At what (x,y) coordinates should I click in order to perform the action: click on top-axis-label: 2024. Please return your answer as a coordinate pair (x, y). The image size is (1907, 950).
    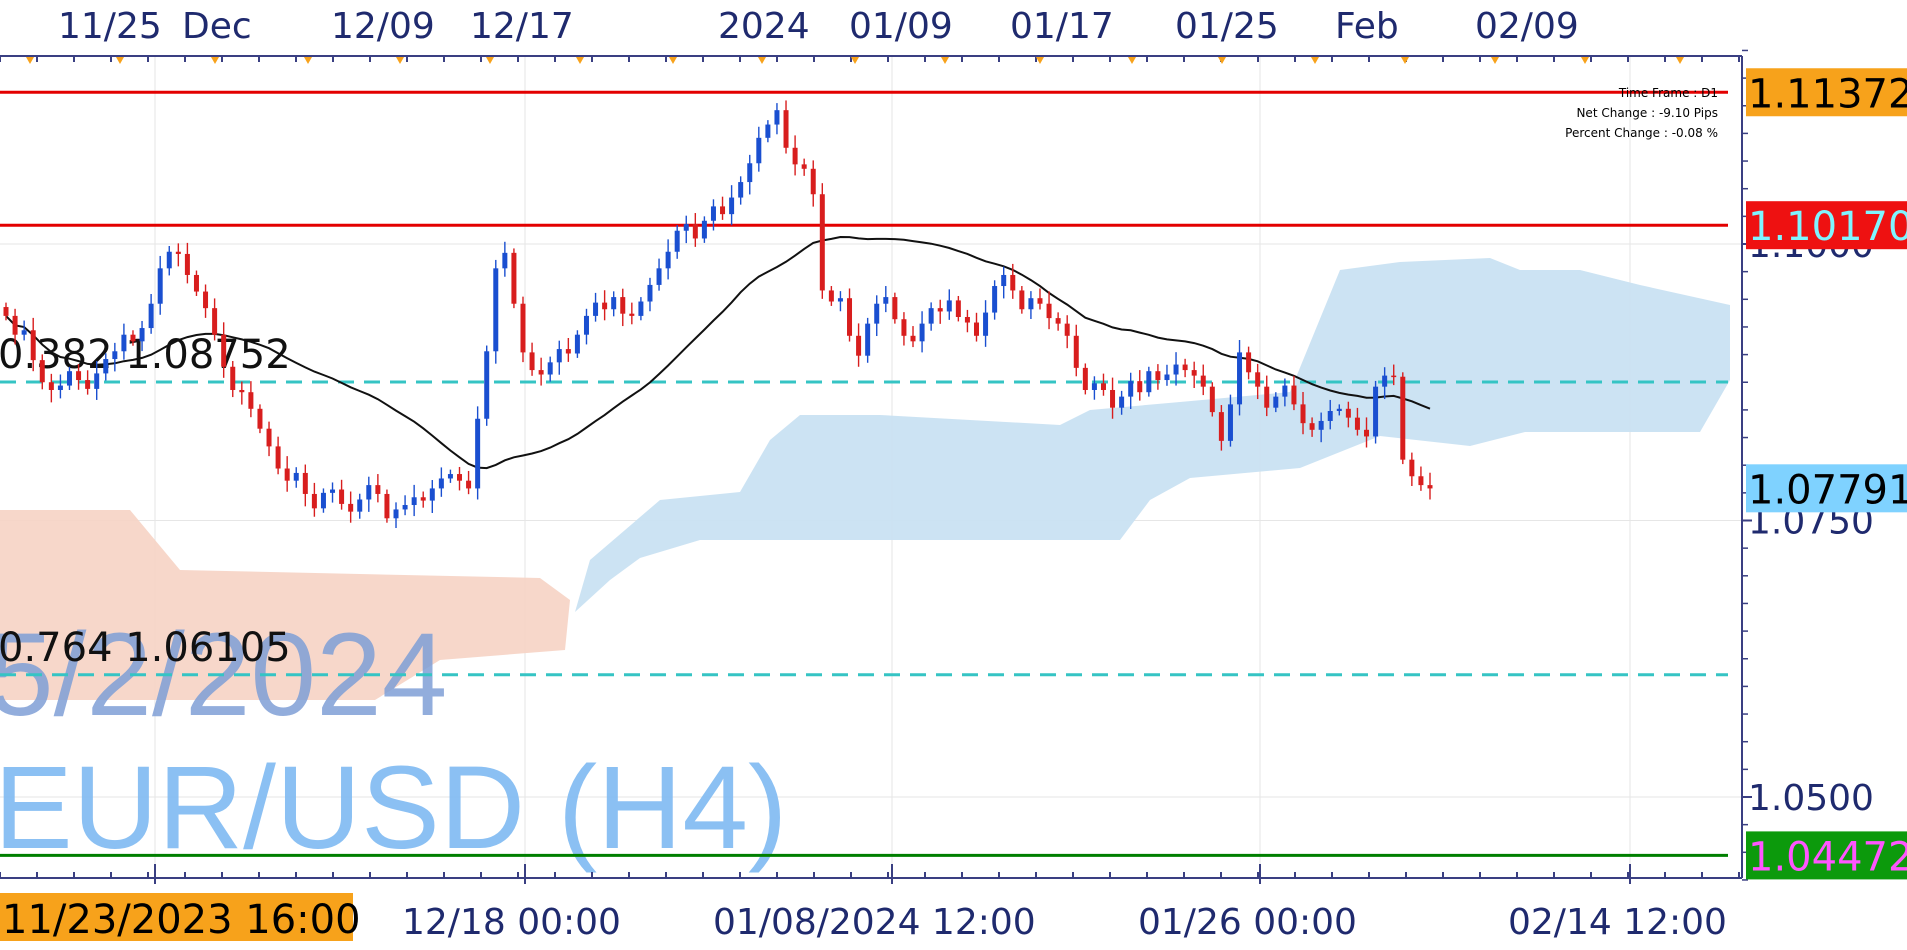
    Looking at the image, I should click on (764, 26).